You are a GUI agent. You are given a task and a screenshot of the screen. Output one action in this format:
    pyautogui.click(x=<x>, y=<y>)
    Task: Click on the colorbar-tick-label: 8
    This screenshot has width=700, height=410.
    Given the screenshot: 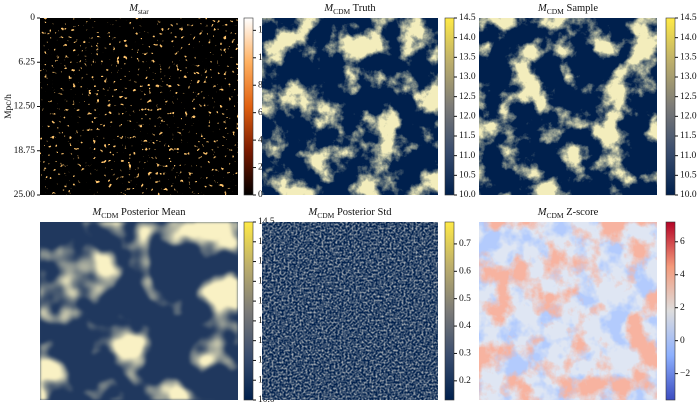 What is the action you would take?
    pyautogui.click(x=260, y=85)
    